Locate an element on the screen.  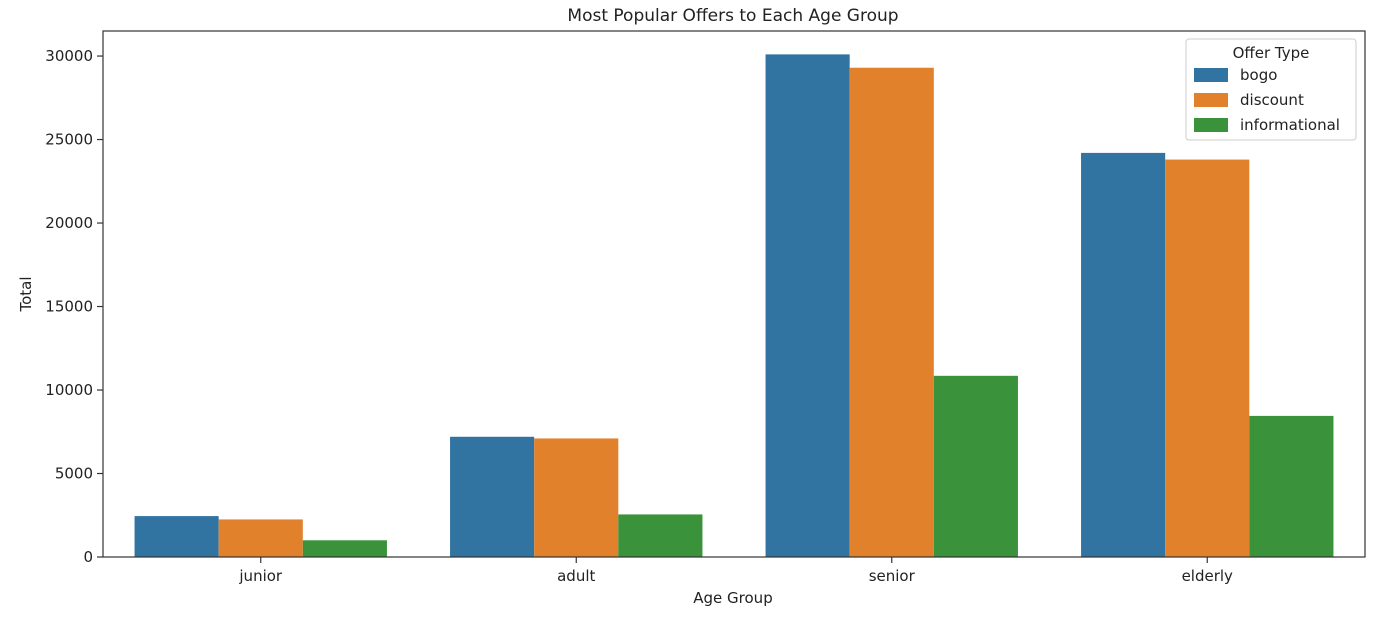
bar-senior-bogo is located at coordinates (807, 305).